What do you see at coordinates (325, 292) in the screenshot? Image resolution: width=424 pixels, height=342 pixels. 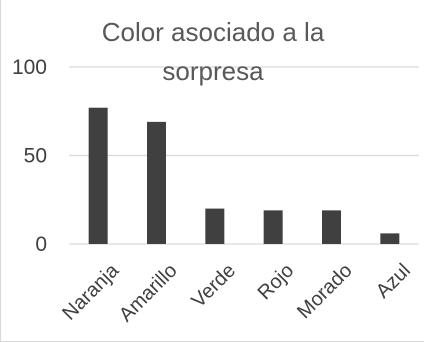 I see `x-category-label-morado: Morado` at bounding box center [325, 292].